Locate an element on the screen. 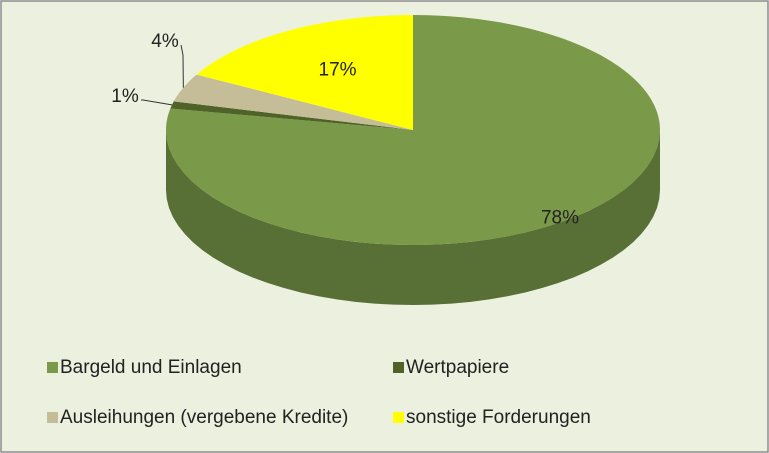 This screenshot has height=453, width=769. data-label: 17% is located at coordinates (338, 70).